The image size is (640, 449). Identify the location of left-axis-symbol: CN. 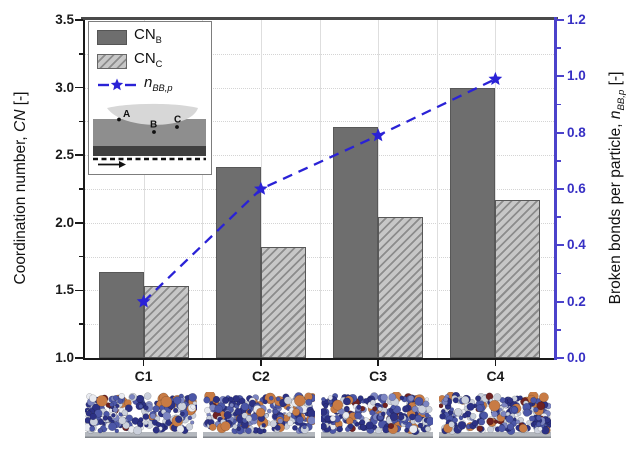
(20, 120).